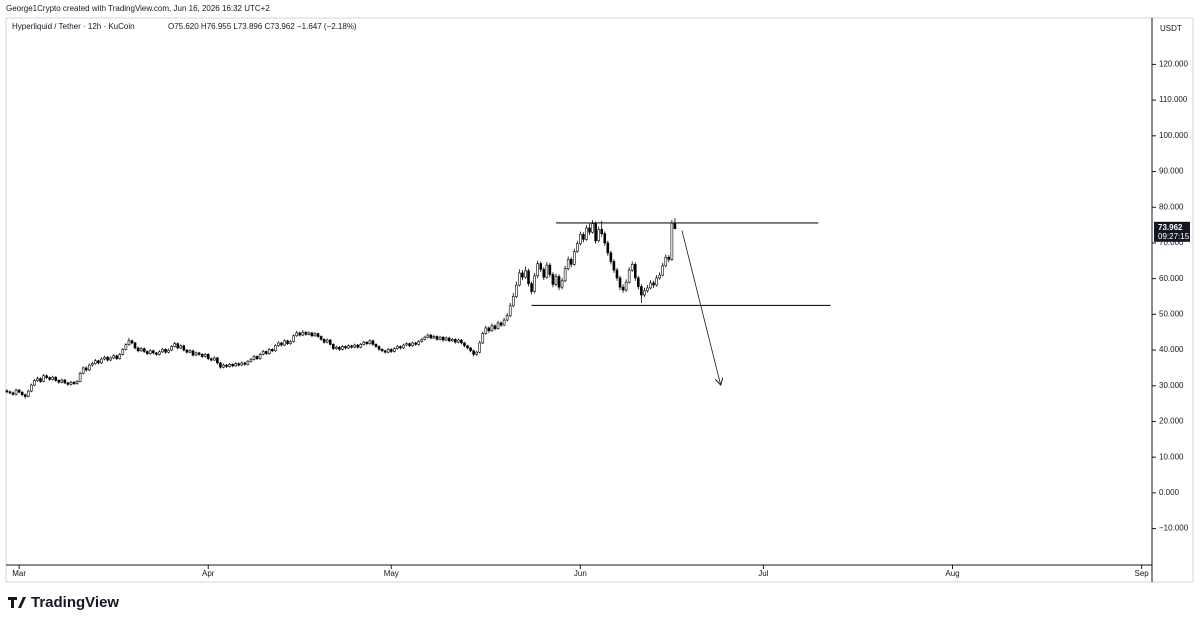 The image size is (1200, 622). What do you see at coordinates (1171, 171) in the screenshot?
I see `y-tick-label: 90.000` at bounding box center [1171, 171].